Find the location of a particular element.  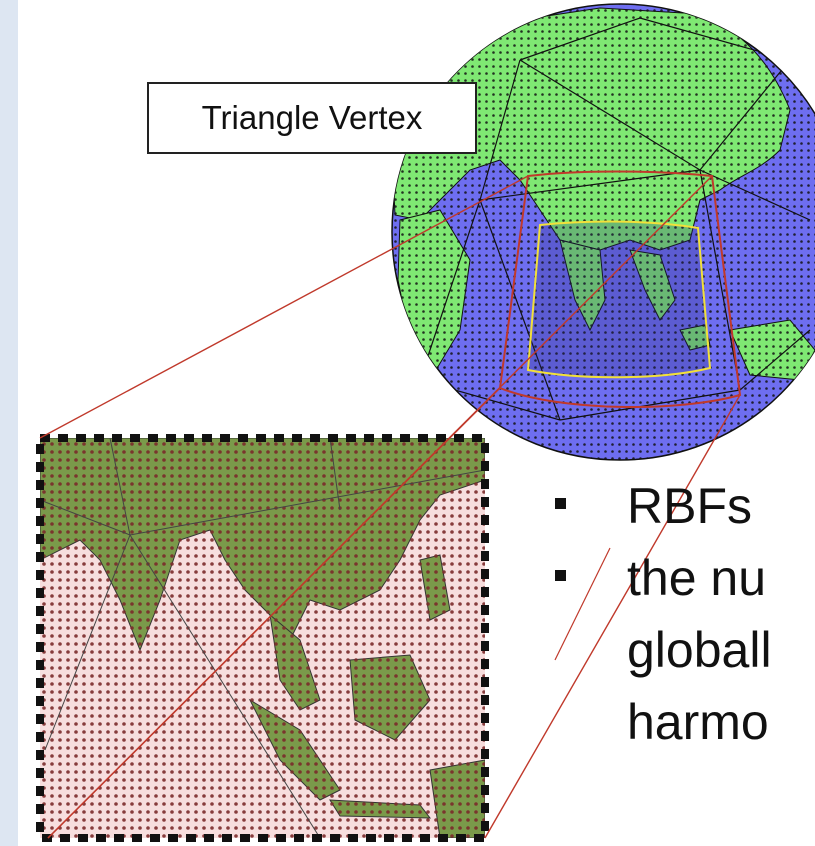

bullet-text: RBFs is located at coordinates (689, 506).